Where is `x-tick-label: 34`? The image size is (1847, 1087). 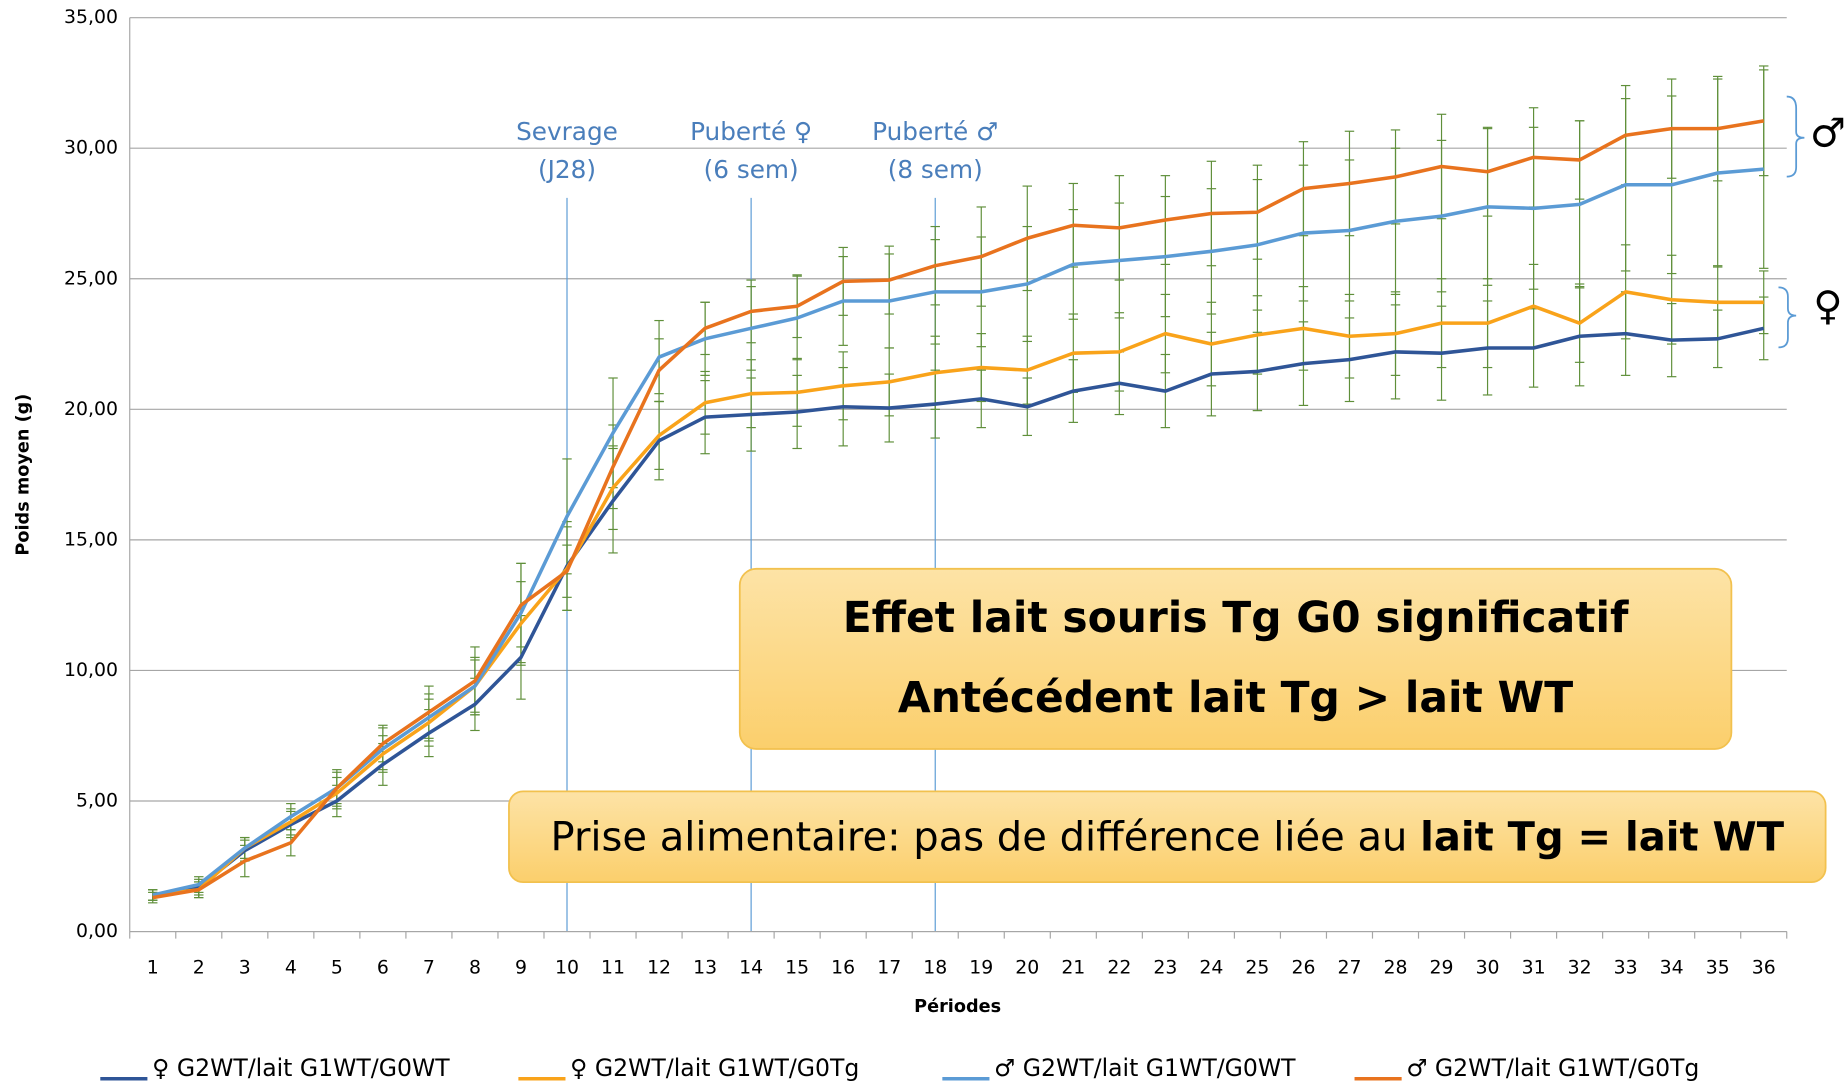
x-tick-label: 34 is located at coordinates (1672, 968).